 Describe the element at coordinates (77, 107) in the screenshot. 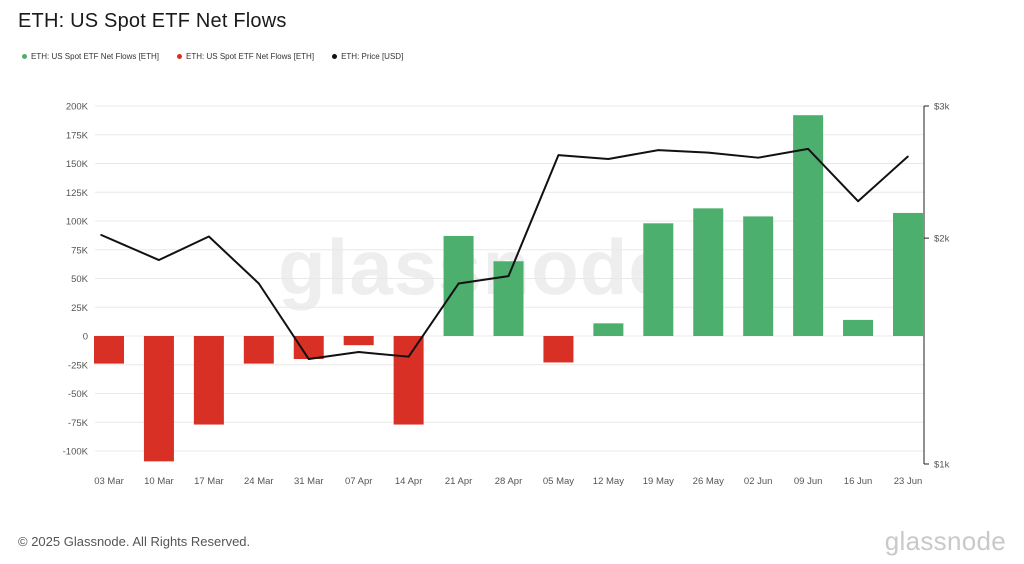

I see `left-tick-label: 200K` at that location.